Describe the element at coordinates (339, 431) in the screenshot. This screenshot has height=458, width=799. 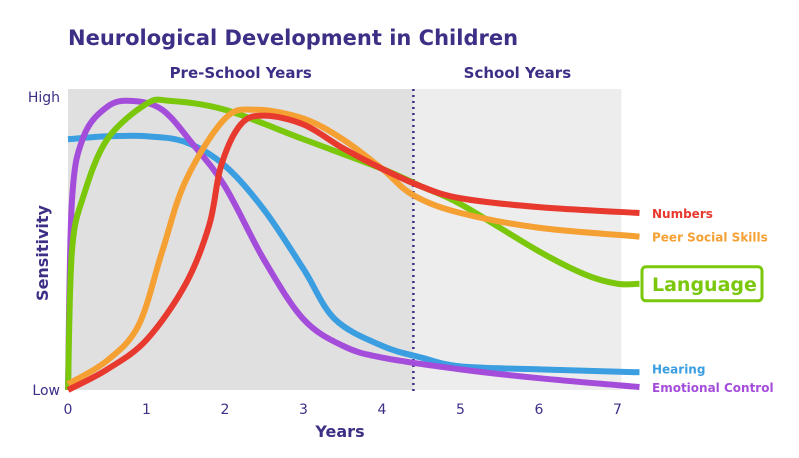
I see `x-axis-label: Years` at that location.